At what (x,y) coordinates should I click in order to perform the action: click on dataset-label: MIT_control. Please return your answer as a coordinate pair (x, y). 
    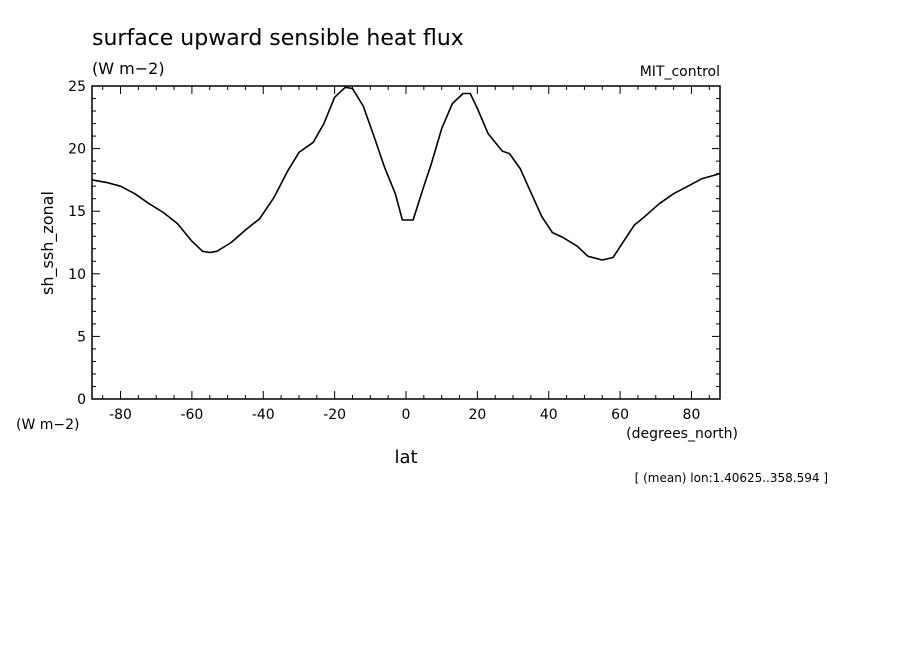
    Looking at the image, I should click on (680, 72).